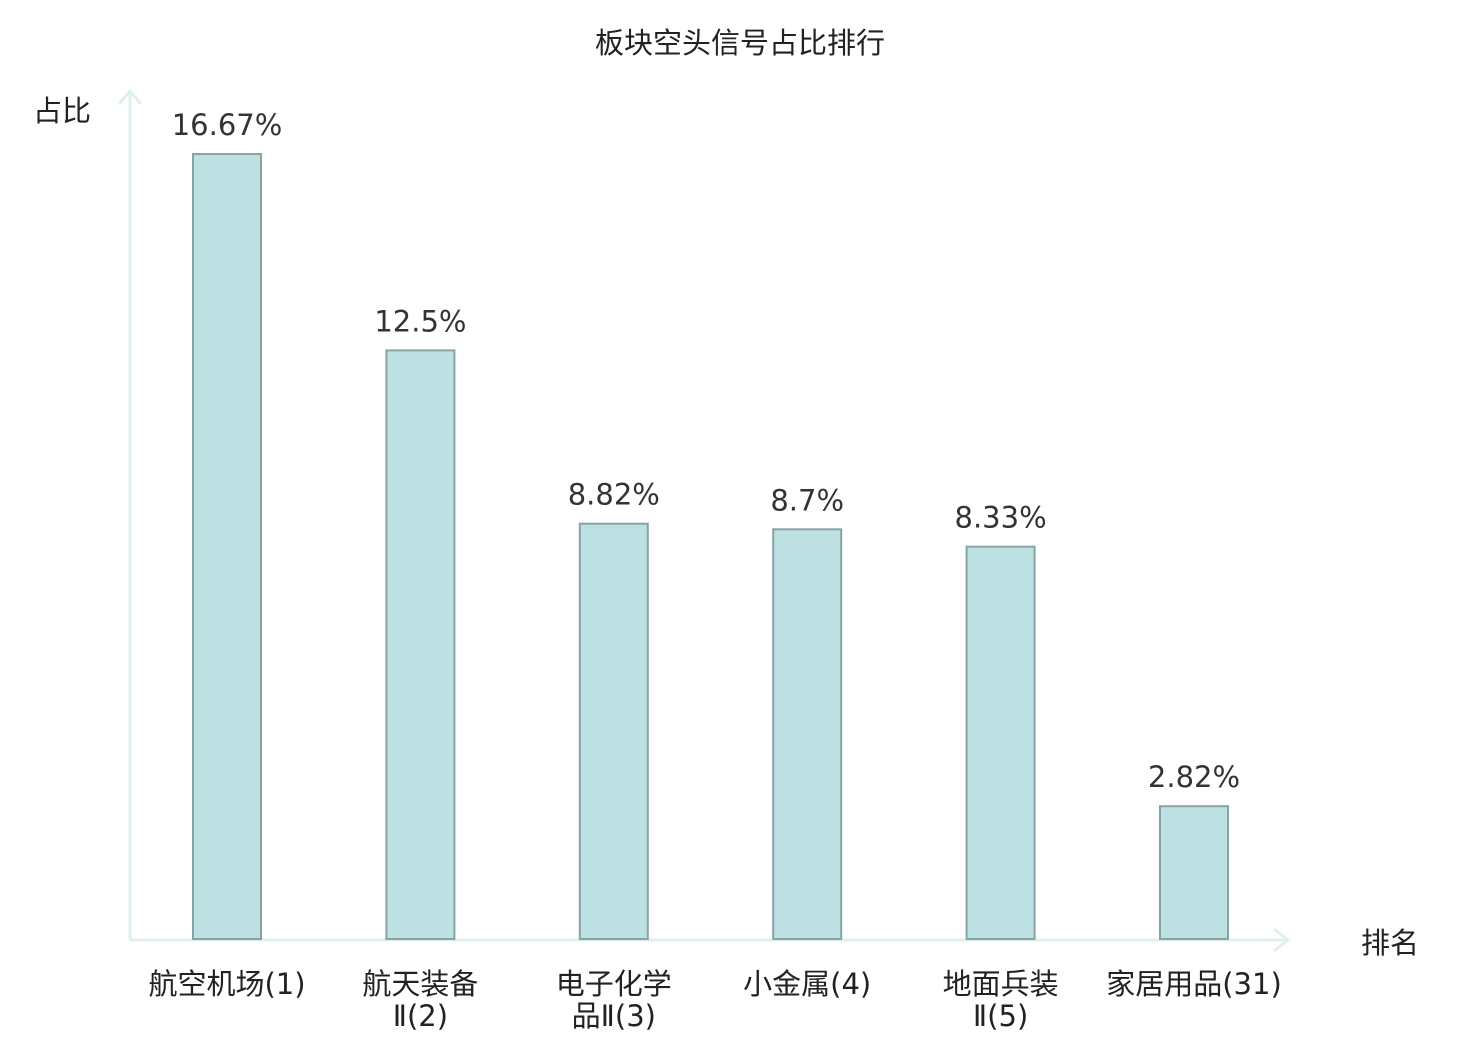  Describe the element at coordinates (1000, 1016) in the screenshot. I see `category-label-5-line2: Ⅱ(5)` at that location.